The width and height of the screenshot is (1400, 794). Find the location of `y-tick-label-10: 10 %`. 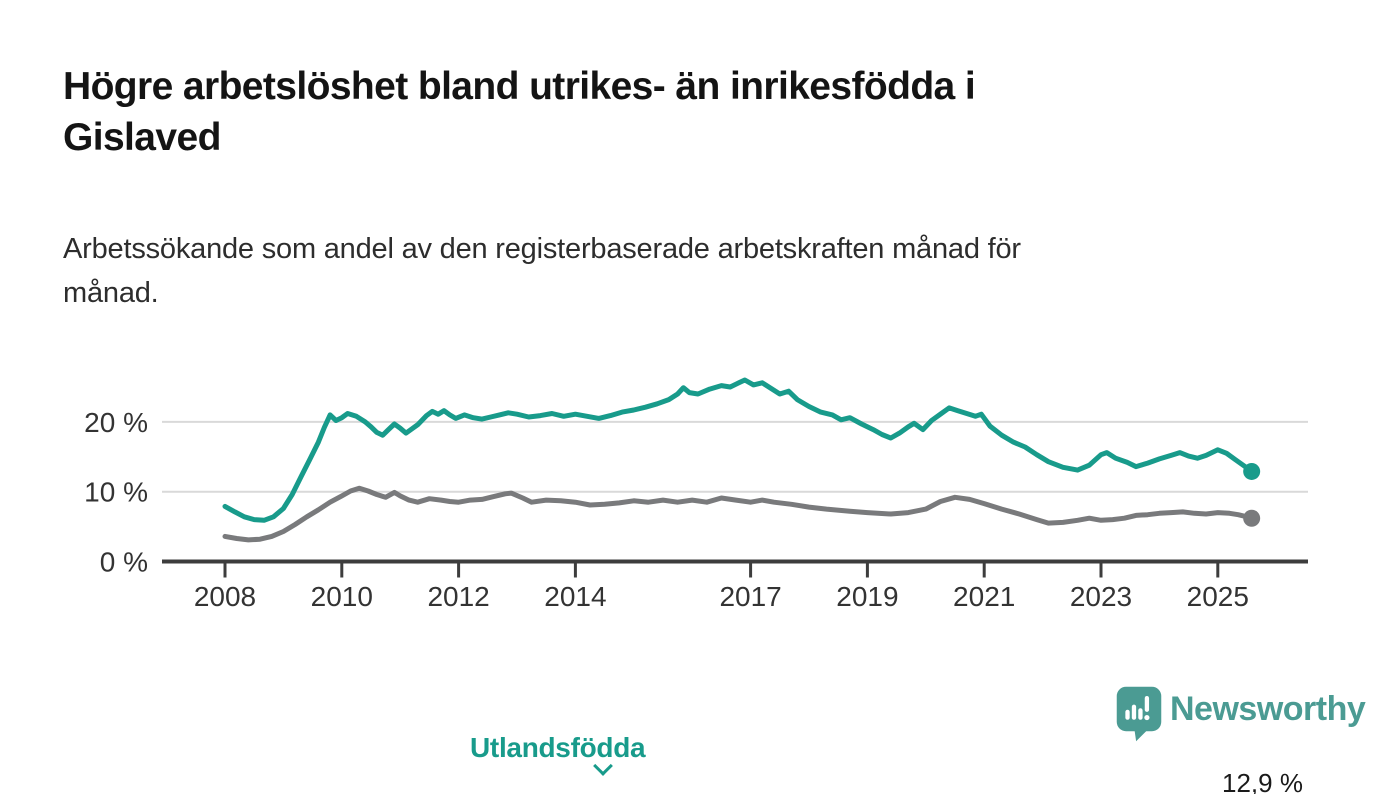

y-tick-label-10: 10 % is located at coordinates (116, 492).